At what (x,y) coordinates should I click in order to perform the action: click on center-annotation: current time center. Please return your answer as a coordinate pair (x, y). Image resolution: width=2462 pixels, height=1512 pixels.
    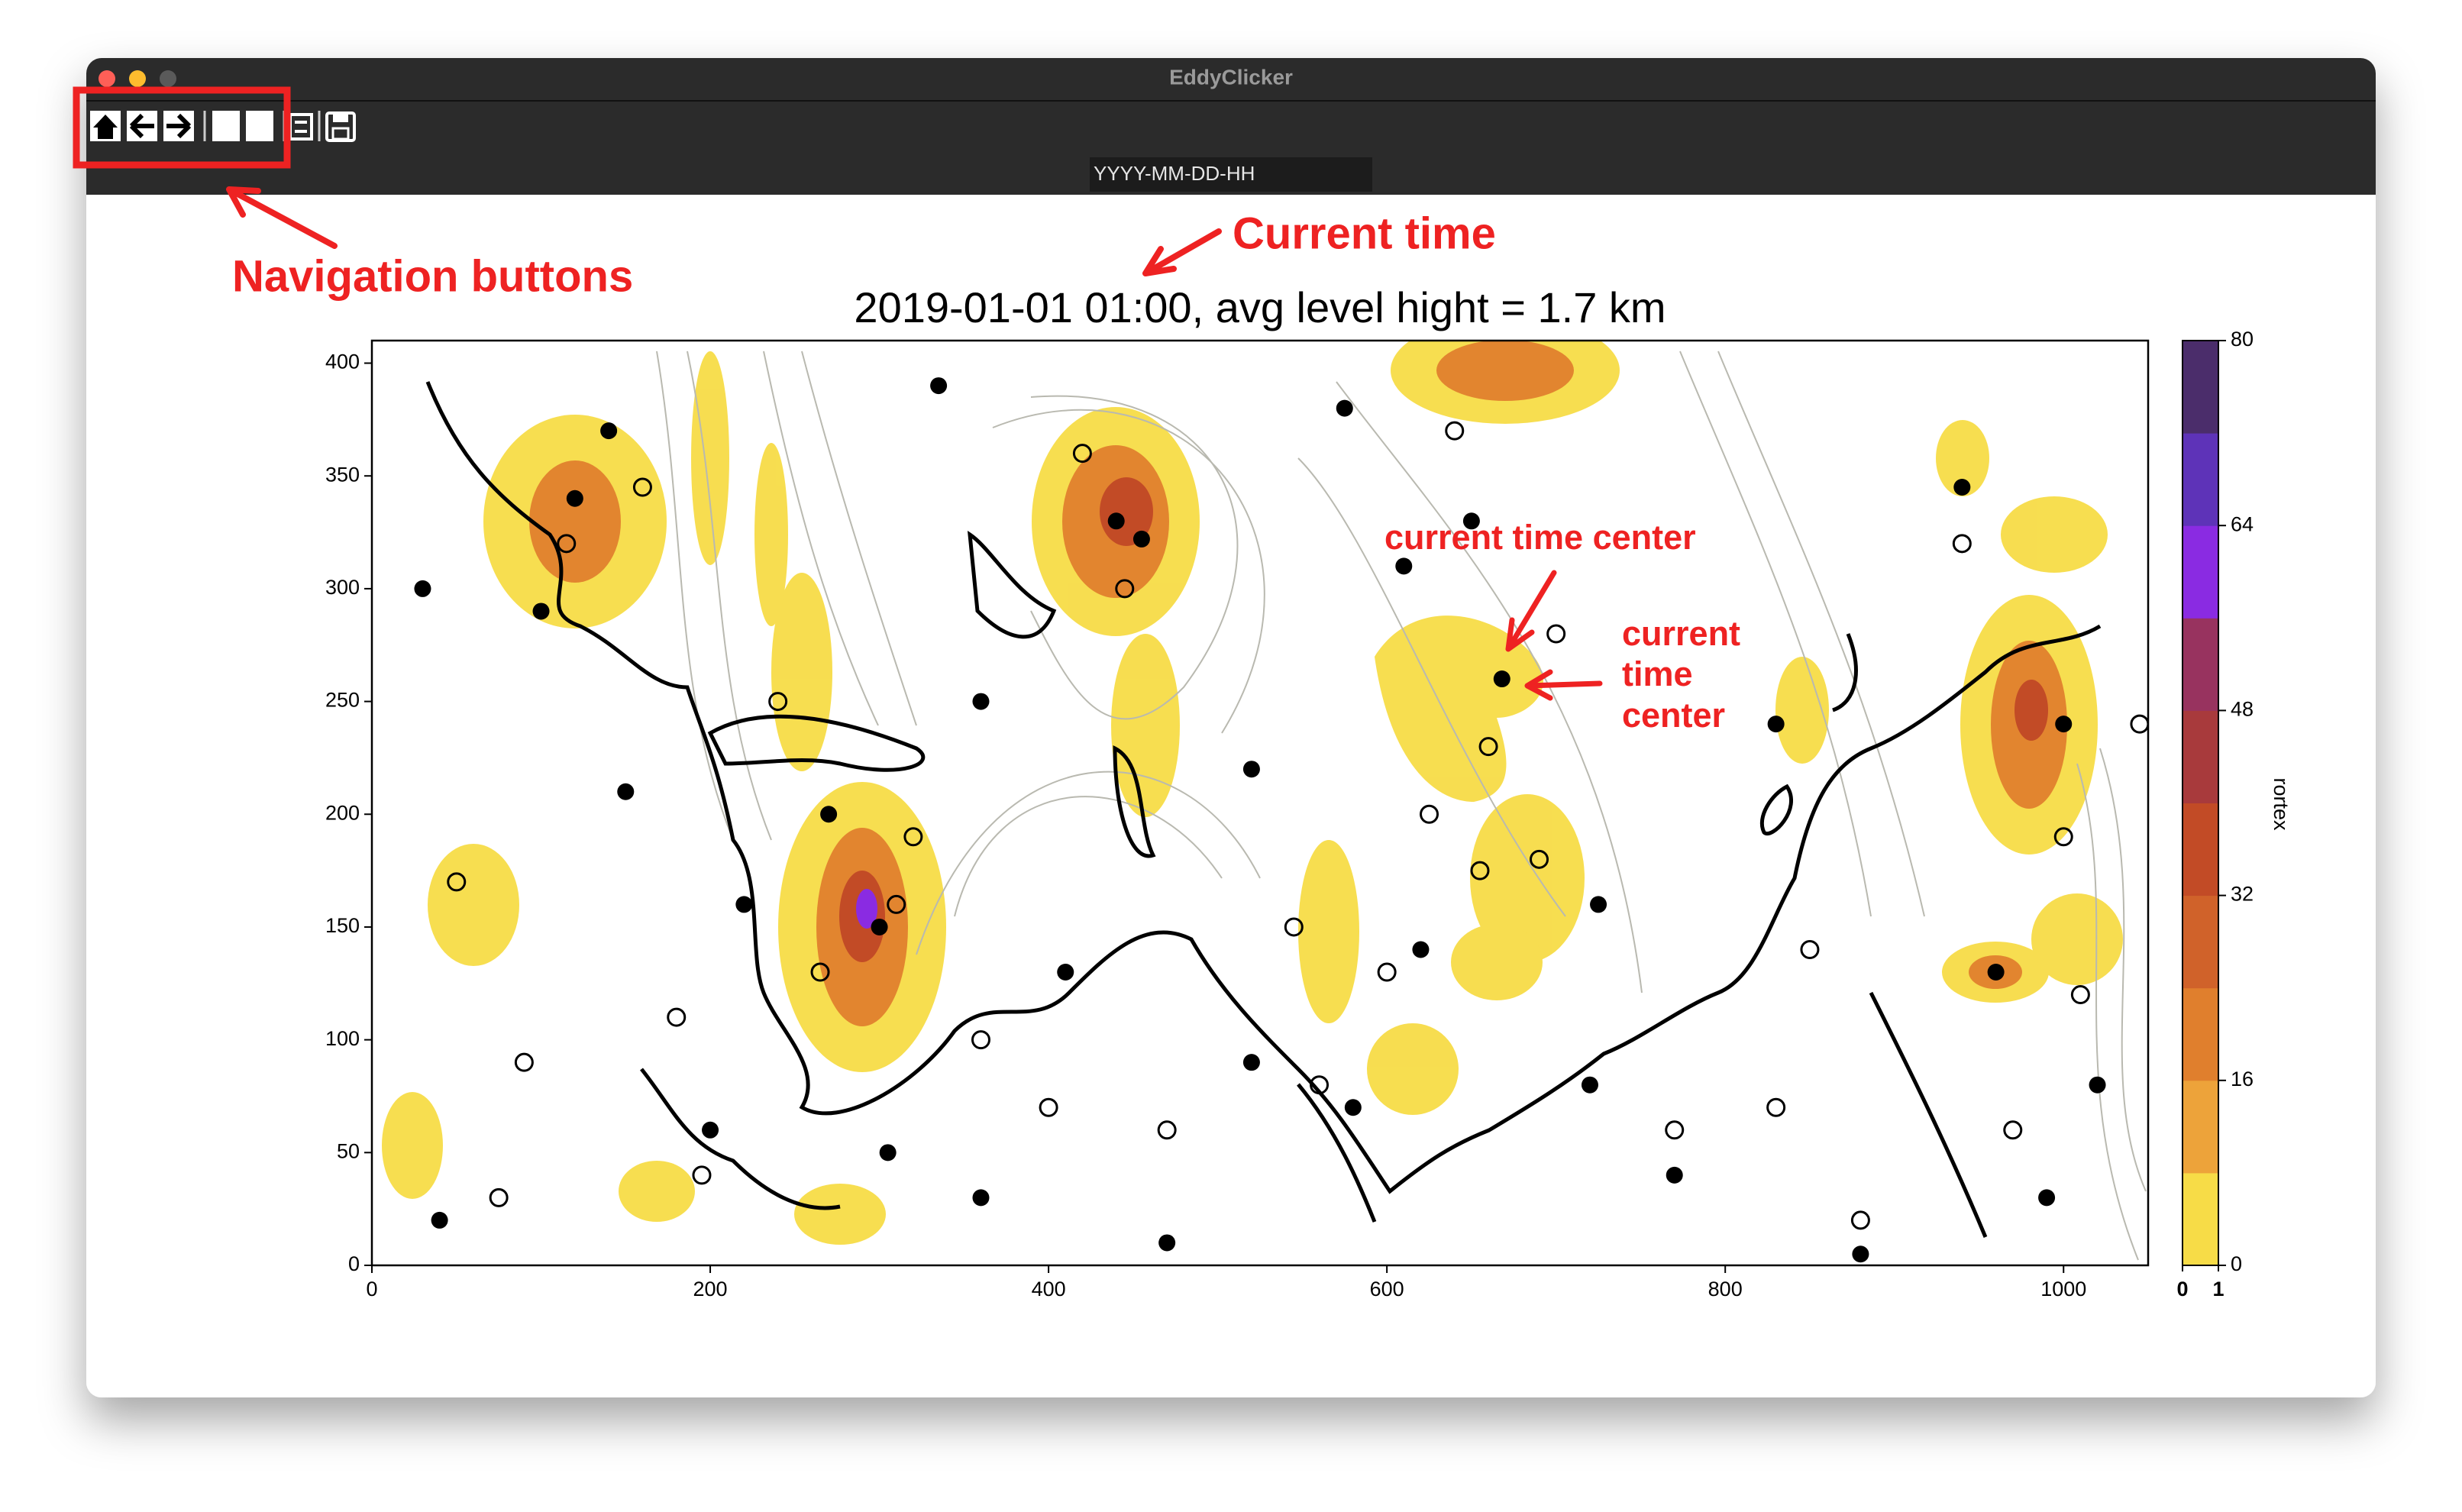
    Looking at the image, I should click on (1540, 537).